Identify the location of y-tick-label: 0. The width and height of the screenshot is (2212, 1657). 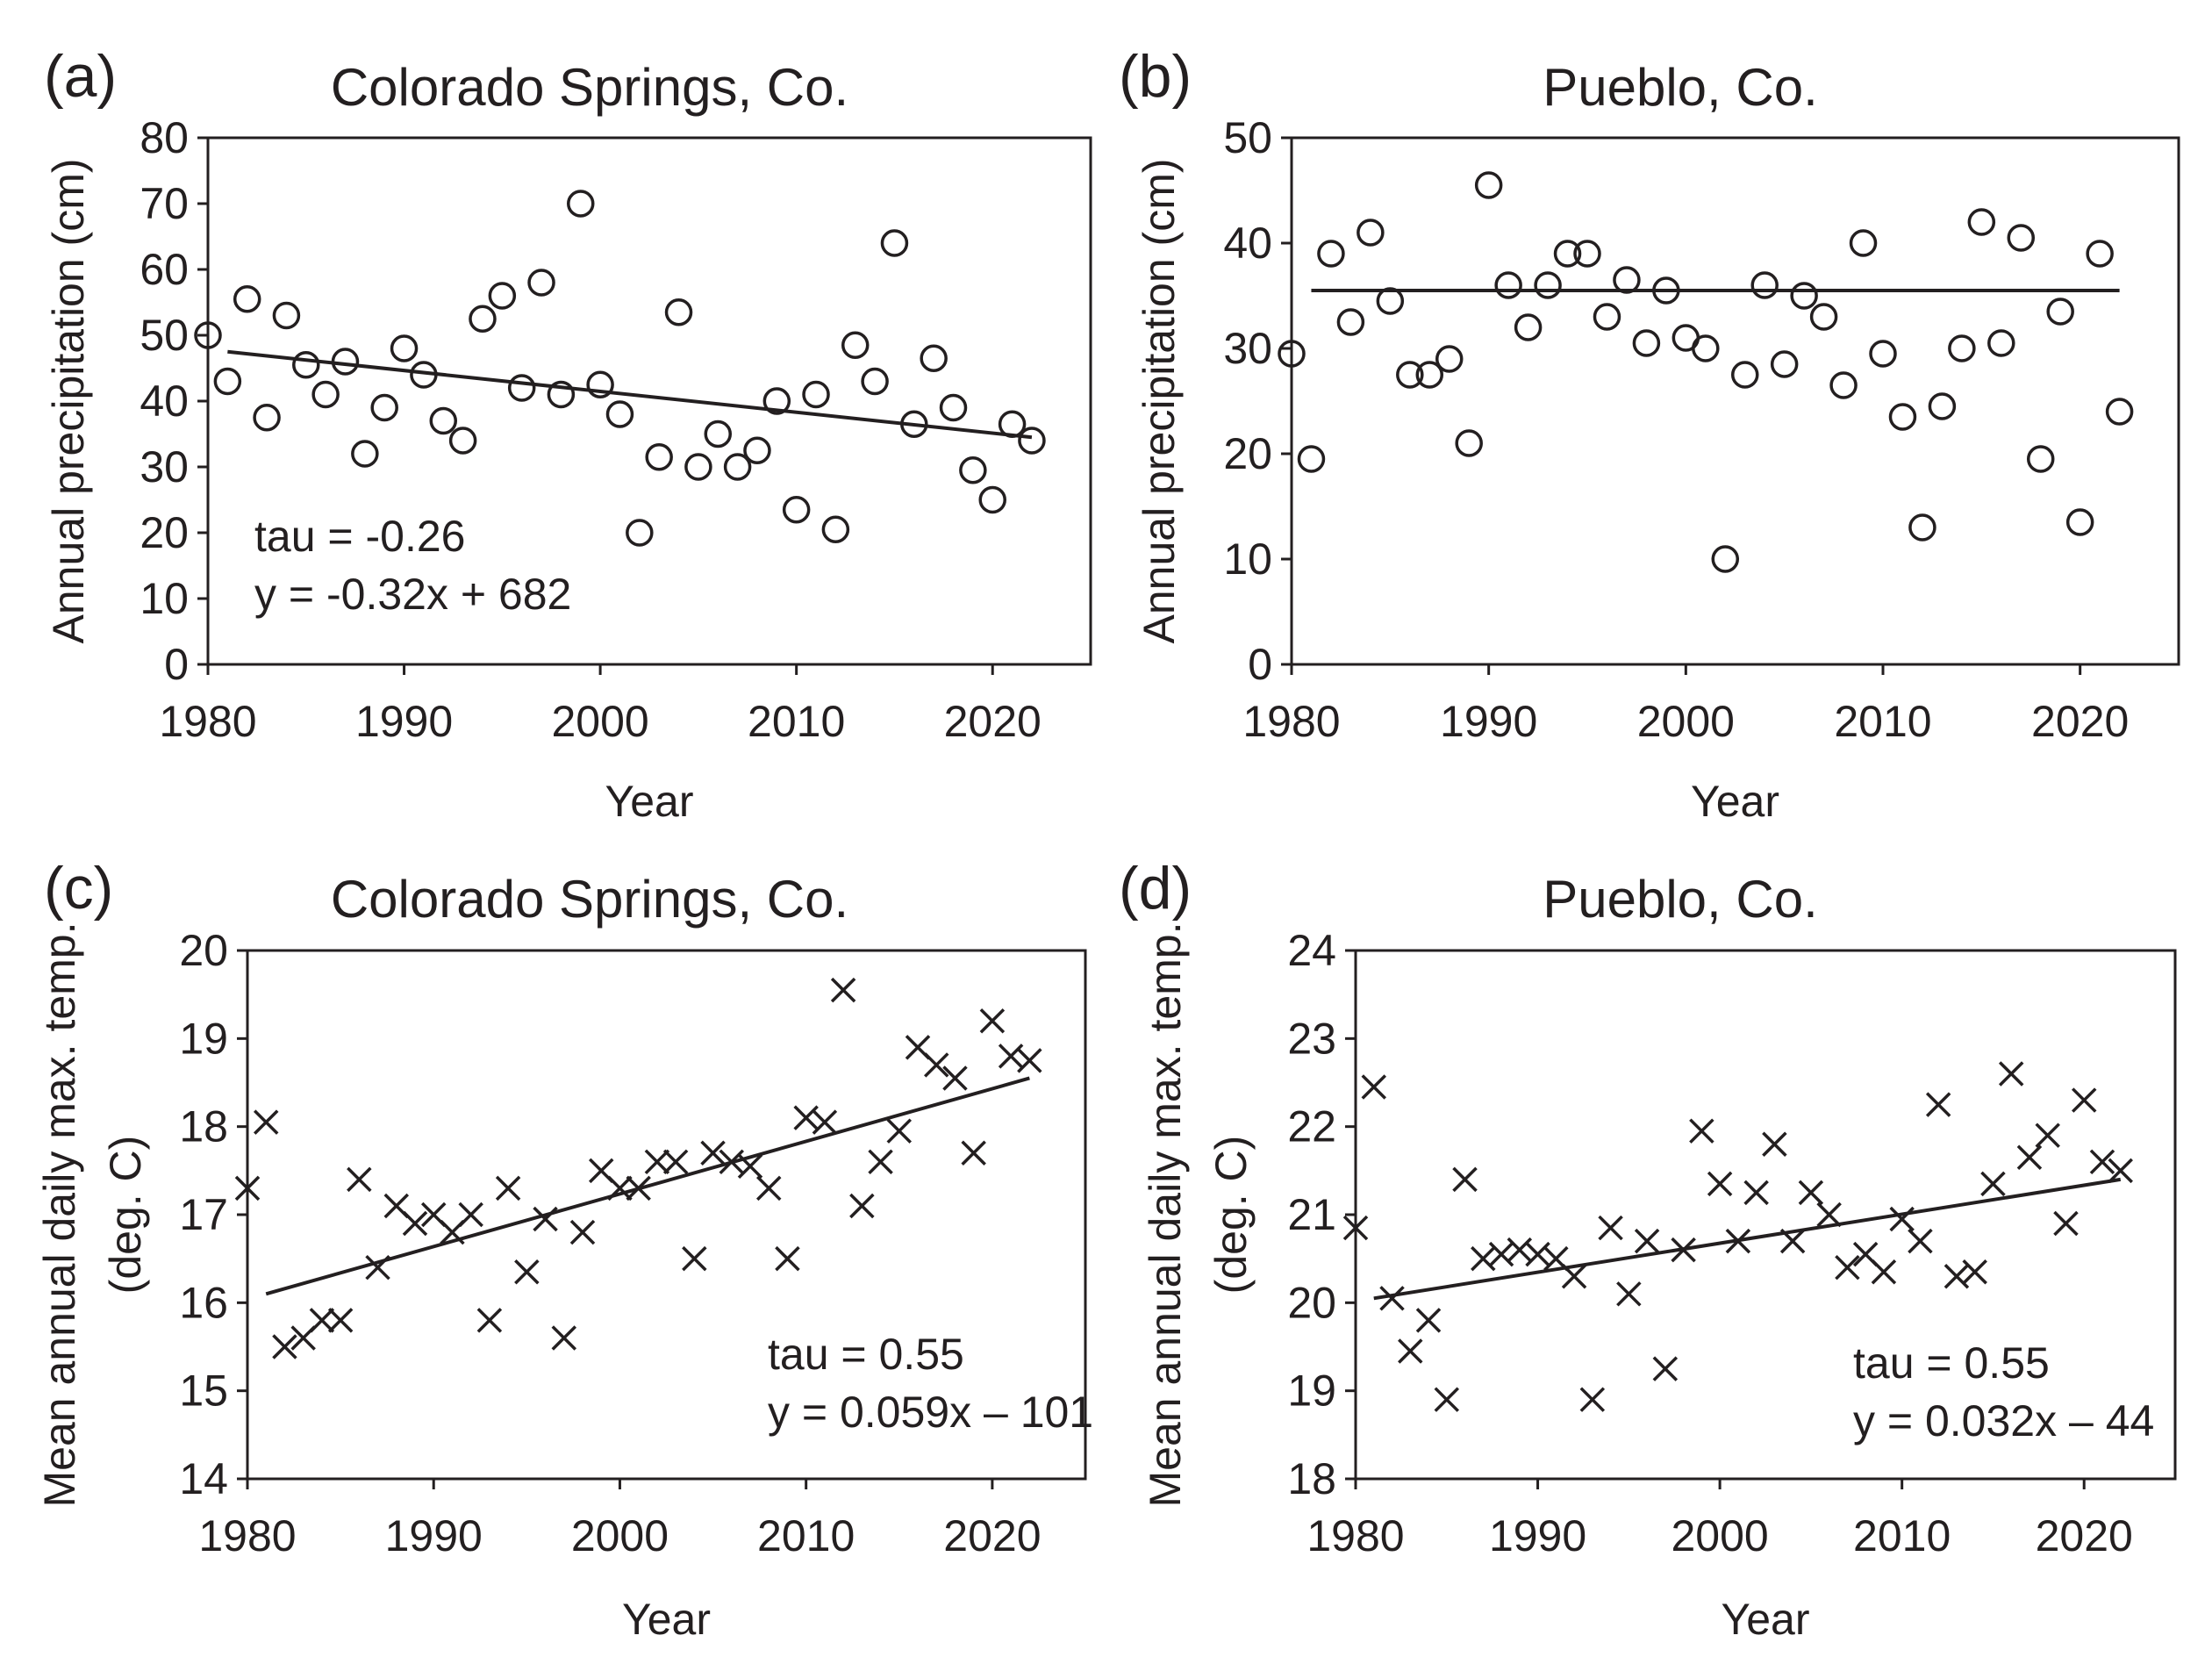
(1260, 664).